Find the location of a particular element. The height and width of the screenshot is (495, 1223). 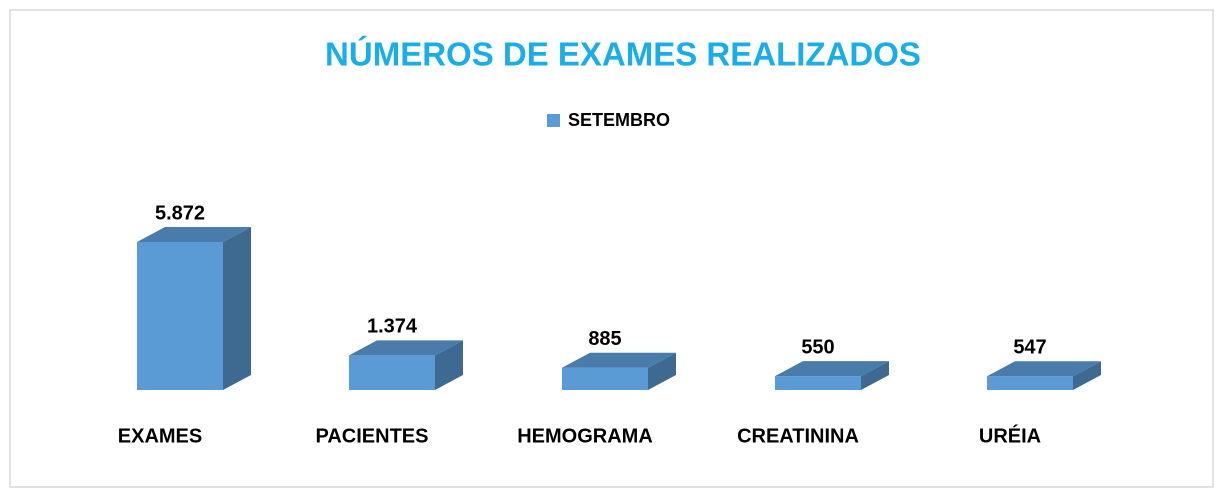

x-tick-label: PACIENTES is located at coordinates (372, 436).